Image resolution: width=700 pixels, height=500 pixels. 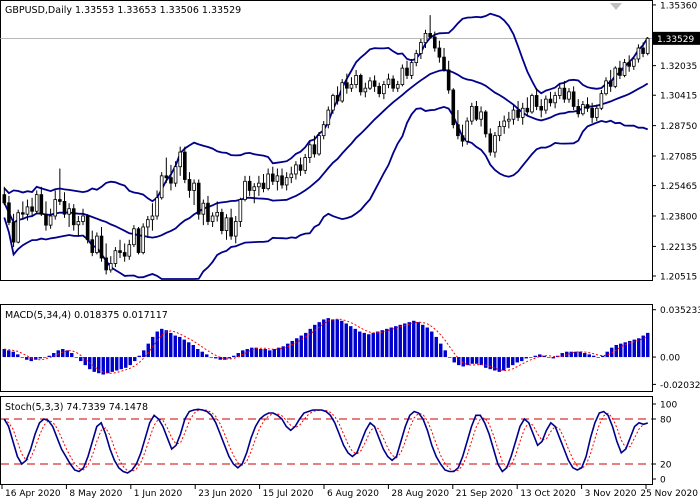 I want to click on stochastic-axis: 100 80 20 0, so click(x=664, y=443).